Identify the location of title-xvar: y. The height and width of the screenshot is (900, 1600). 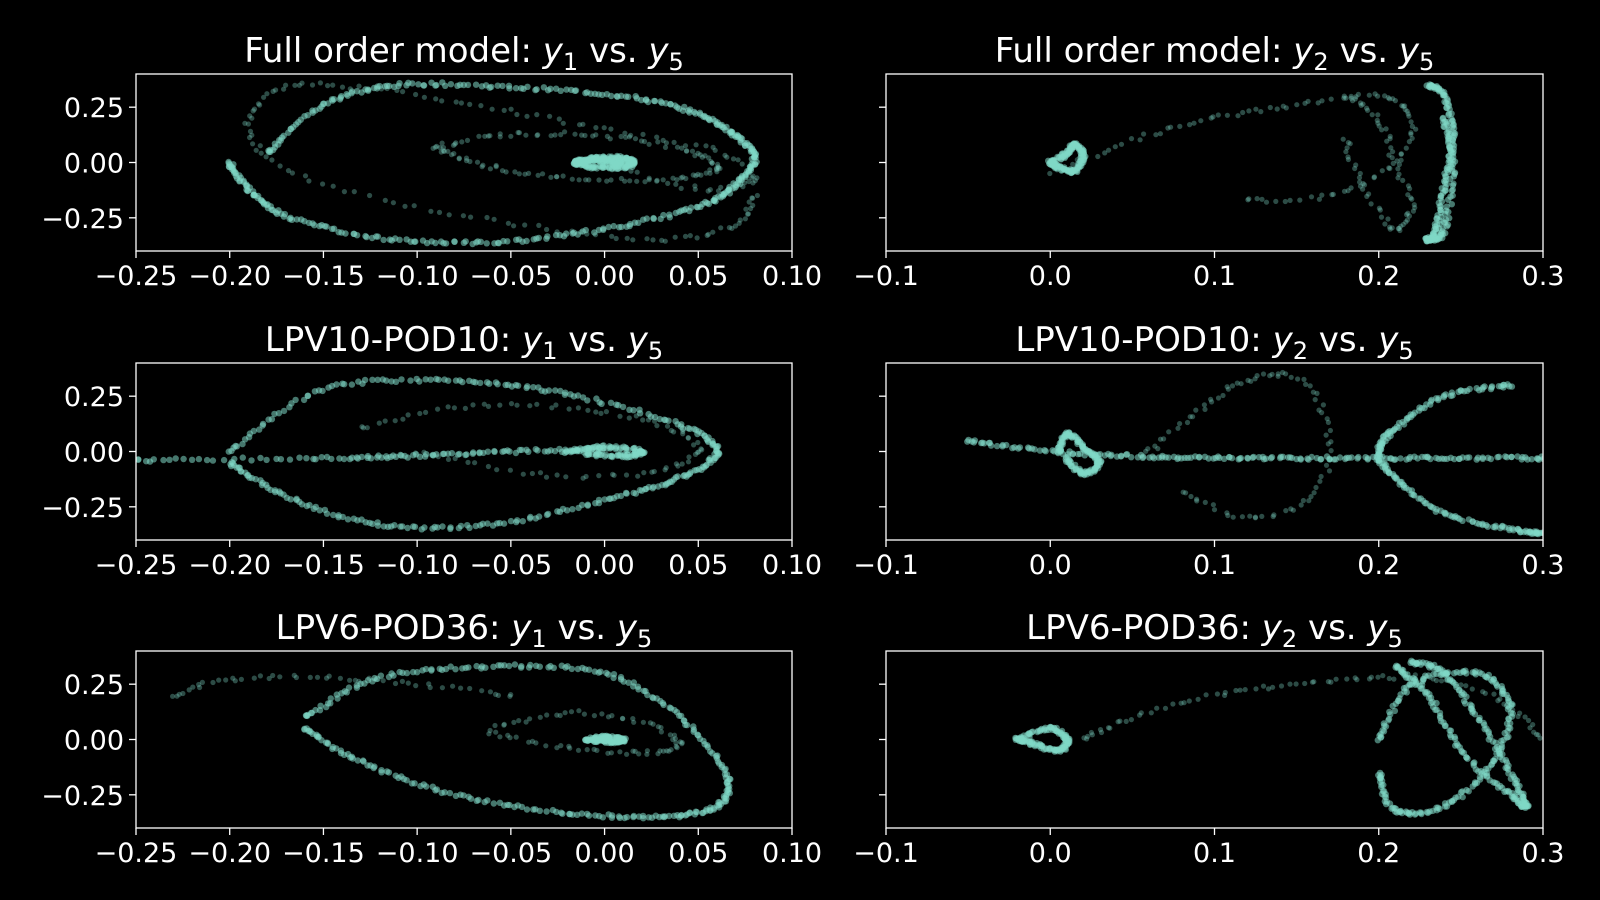
(532, 340).